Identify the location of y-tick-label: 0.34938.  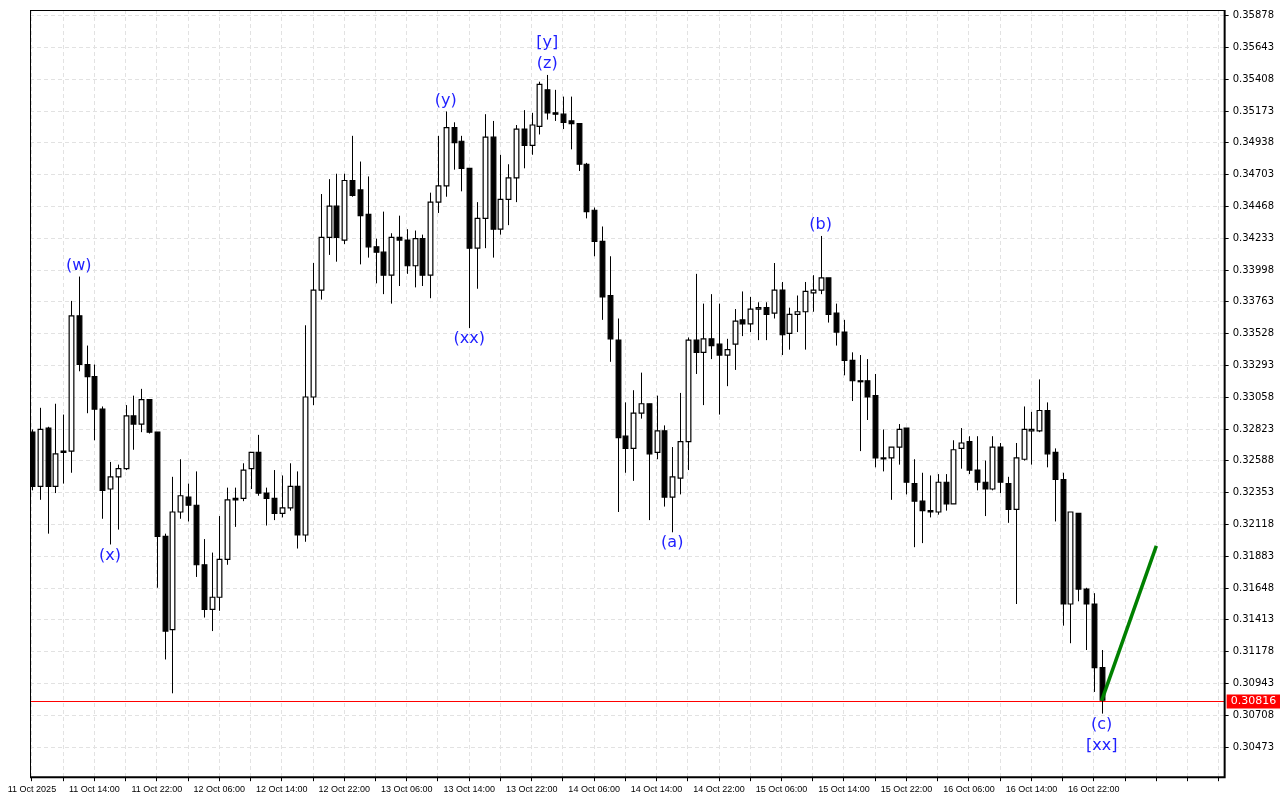
(1253, 142).